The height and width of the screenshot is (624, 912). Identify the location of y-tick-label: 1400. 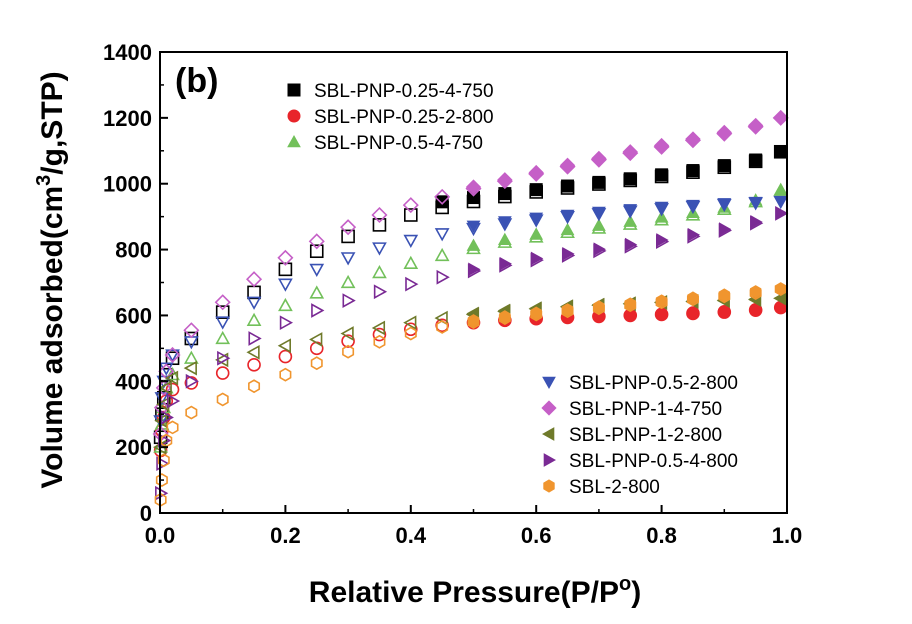
(127, 52).